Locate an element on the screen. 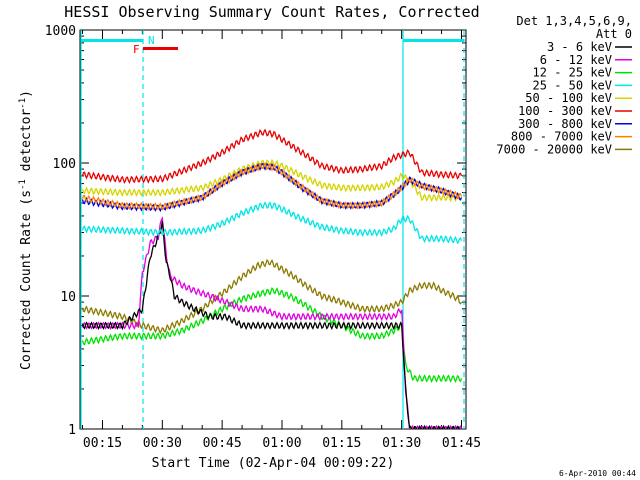 This screenshot has width=640, height=480. y-tick-label: 1 is located at coordinates (72, 430).